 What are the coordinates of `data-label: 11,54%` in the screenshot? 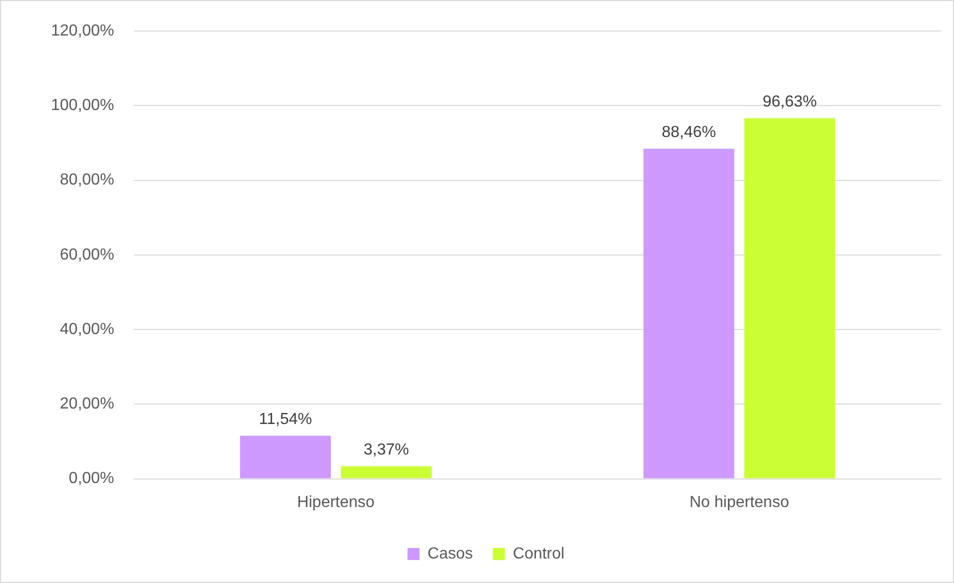 It's located at (285, 419).